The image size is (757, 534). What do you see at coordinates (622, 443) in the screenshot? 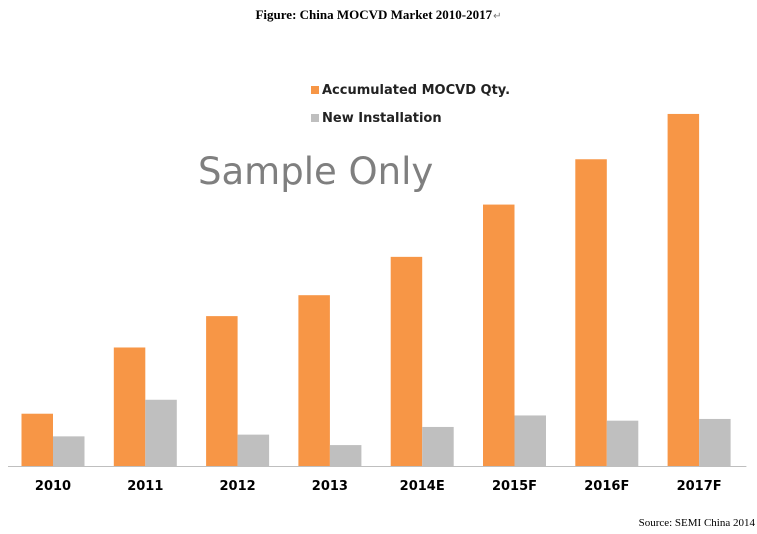
I see `bar-new-2016F` at bounding box center [622, 443].